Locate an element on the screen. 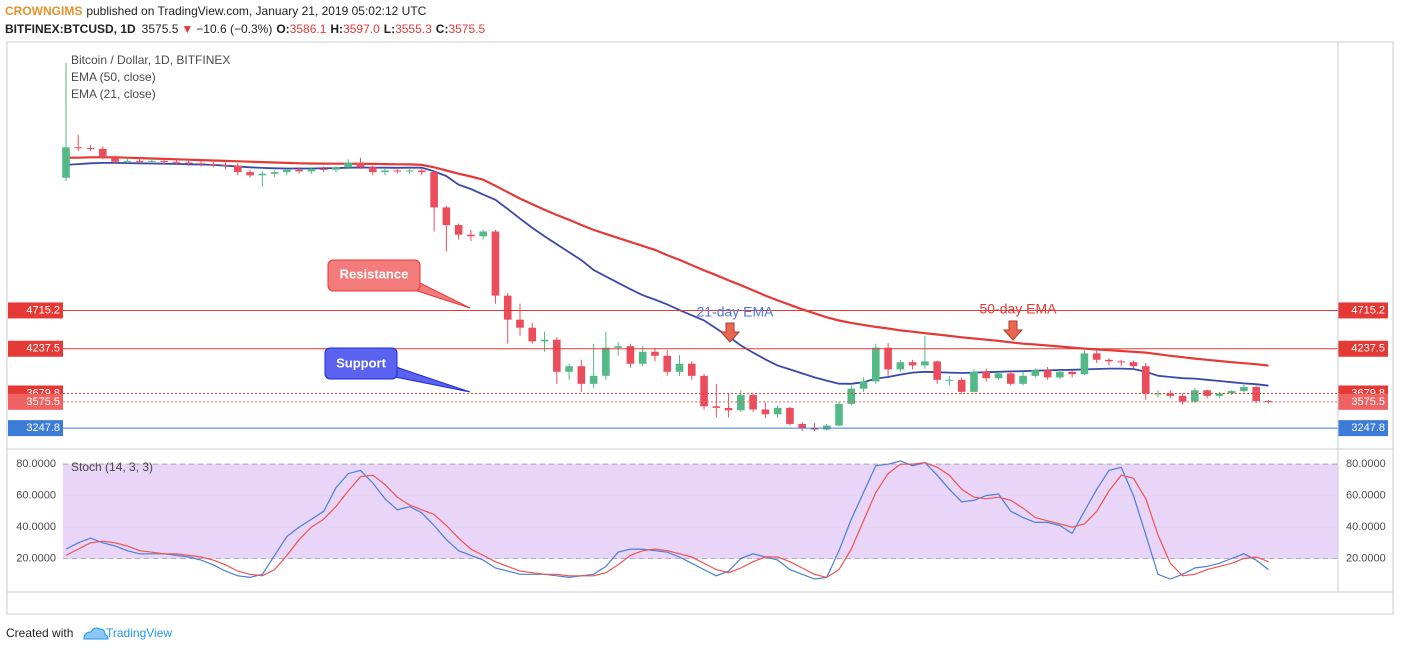 The height and width of the screenshot is (651, 1401). ohlc-label: H: is located at coordinates (336, 29).